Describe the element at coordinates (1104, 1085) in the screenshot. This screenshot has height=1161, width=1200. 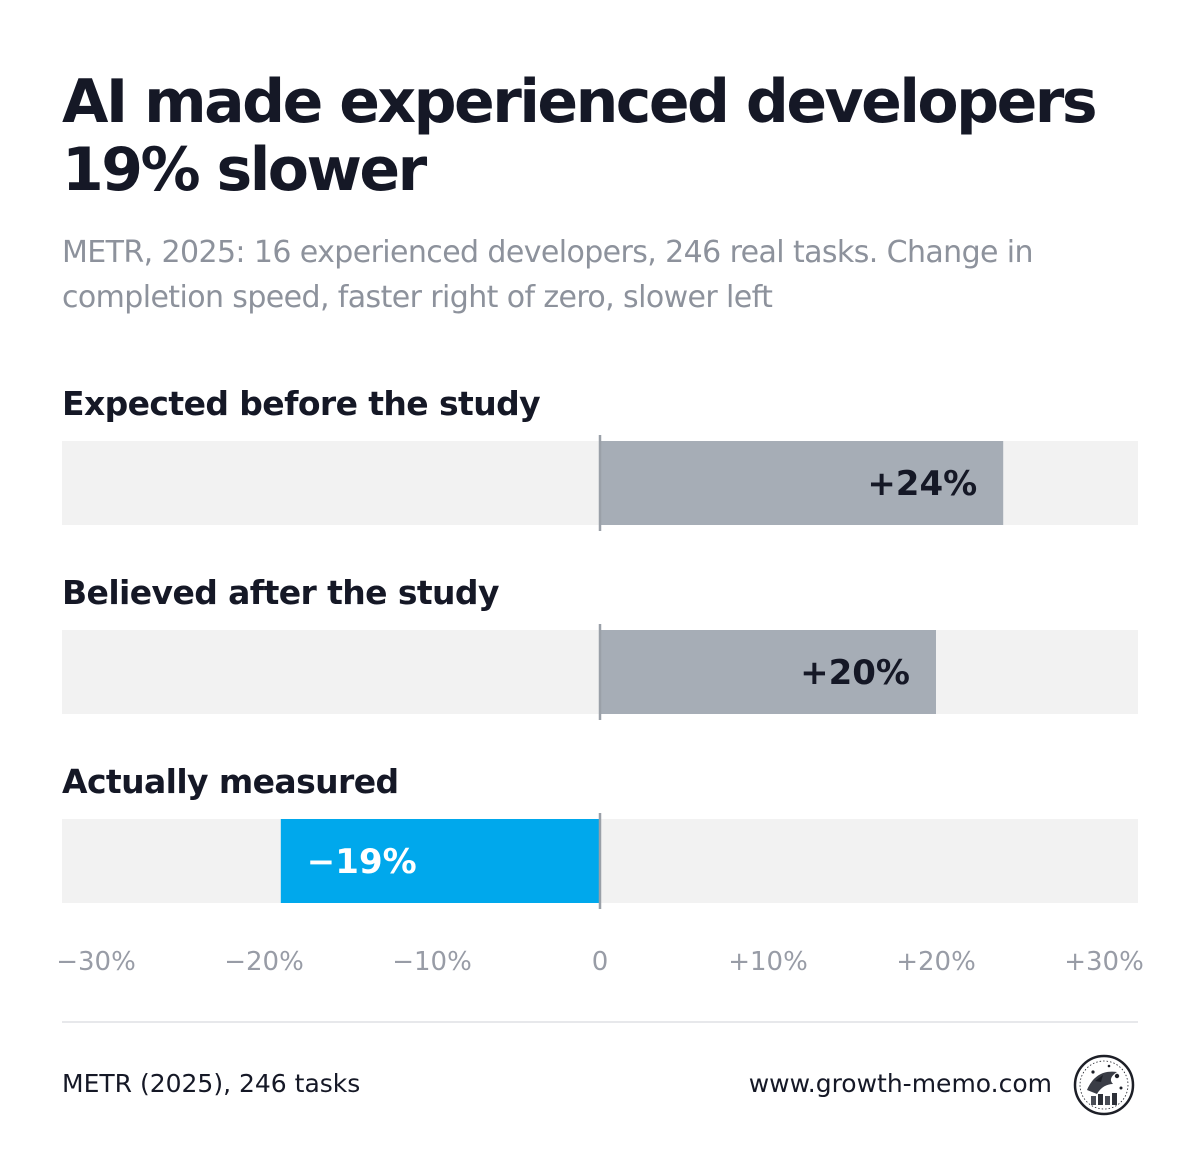
I see `growth-memo-seal-logo-icon` at that location.